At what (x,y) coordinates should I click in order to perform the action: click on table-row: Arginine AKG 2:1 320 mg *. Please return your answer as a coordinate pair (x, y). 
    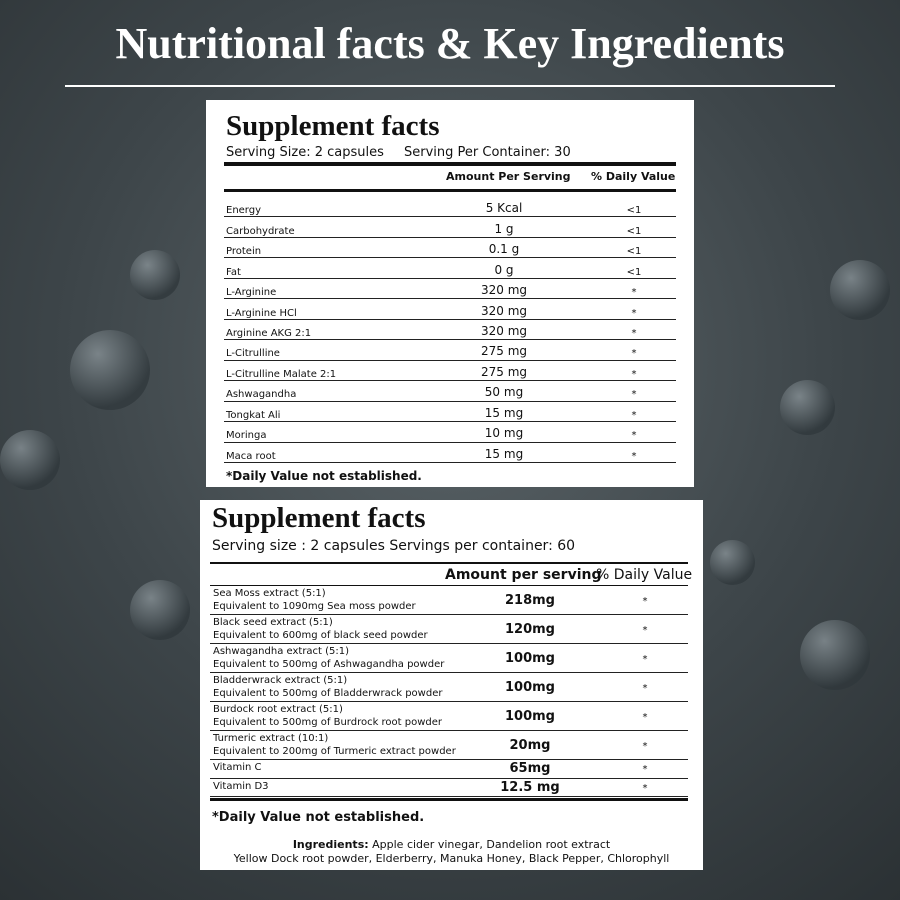
    Looking at the image, I should click on (450, 330).